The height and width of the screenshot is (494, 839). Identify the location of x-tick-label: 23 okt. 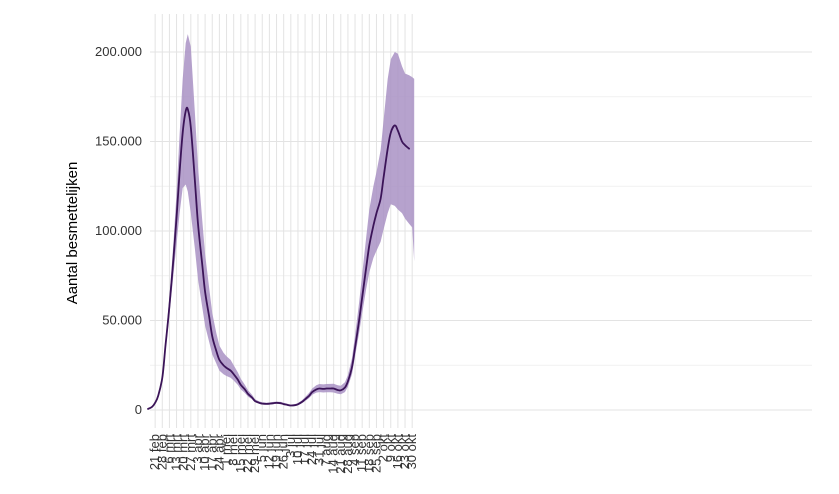
(404, 452).